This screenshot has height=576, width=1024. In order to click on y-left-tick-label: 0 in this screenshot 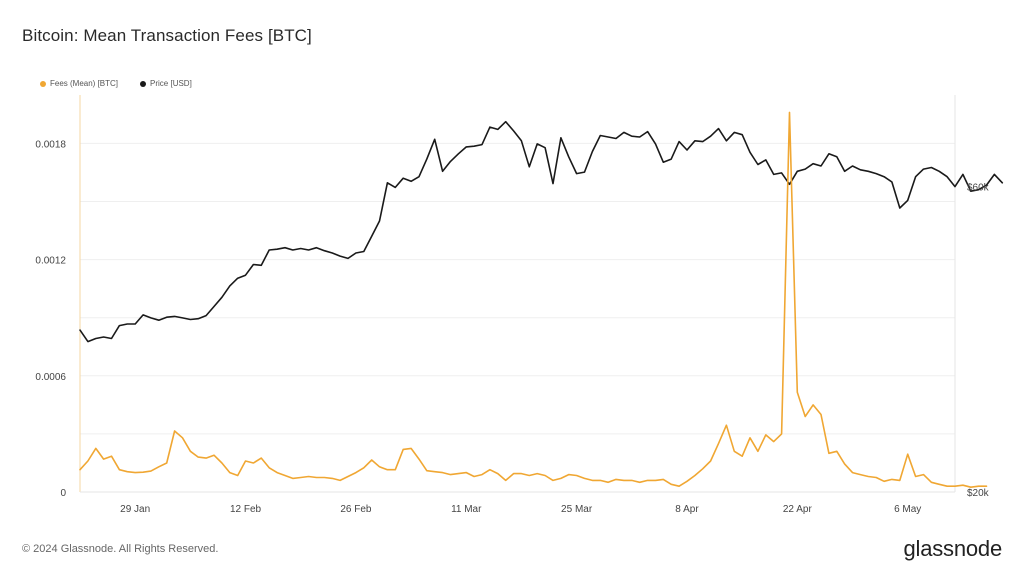, I will do `click(63, 493)`.